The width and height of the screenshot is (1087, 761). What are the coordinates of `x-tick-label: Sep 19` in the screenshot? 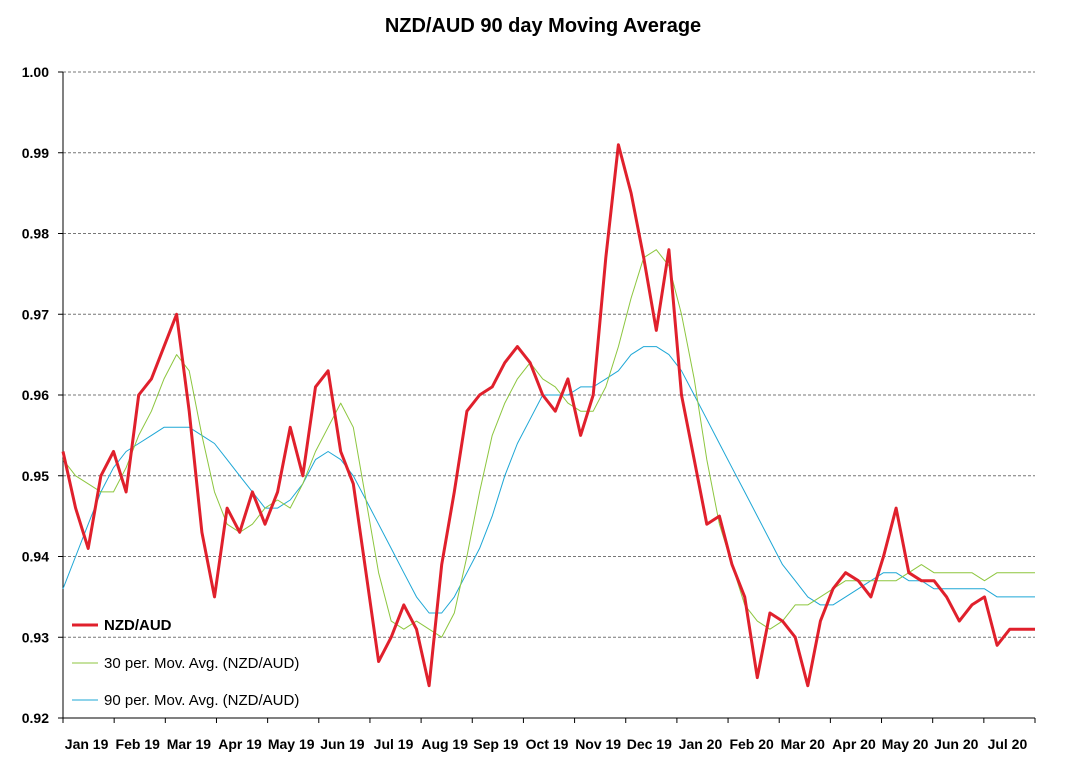 It's located at (495, 744).